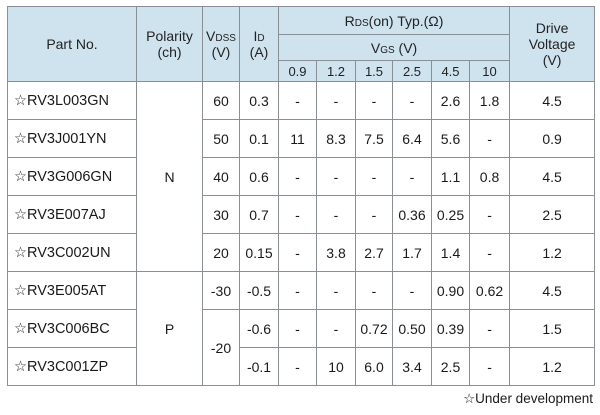 The image size is (600, 415). Describe the element at coordinates (552, 328) in the screenshot. I see `drive-voltage-cell: 1.5` at that location.